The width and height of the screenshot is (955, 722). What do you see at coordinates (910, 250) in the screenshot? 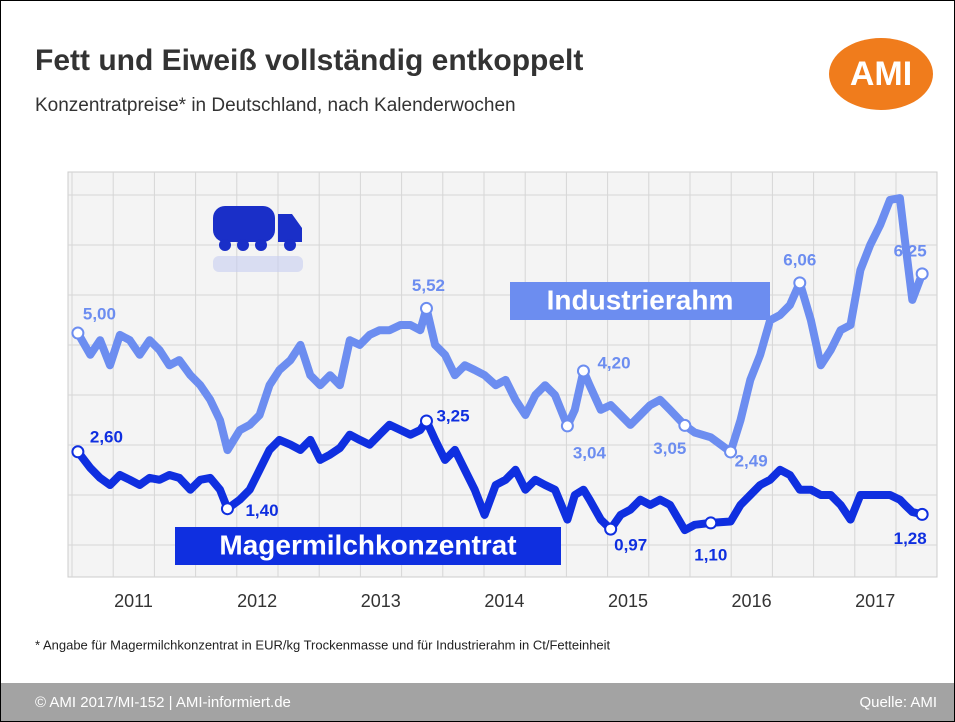
I see `data-label: 6,25` at bounding box center [910, 250].